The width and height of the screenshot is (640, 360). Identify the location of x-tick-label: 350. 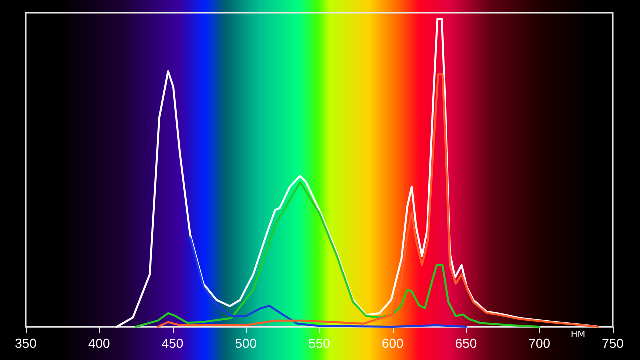
(26, 343).